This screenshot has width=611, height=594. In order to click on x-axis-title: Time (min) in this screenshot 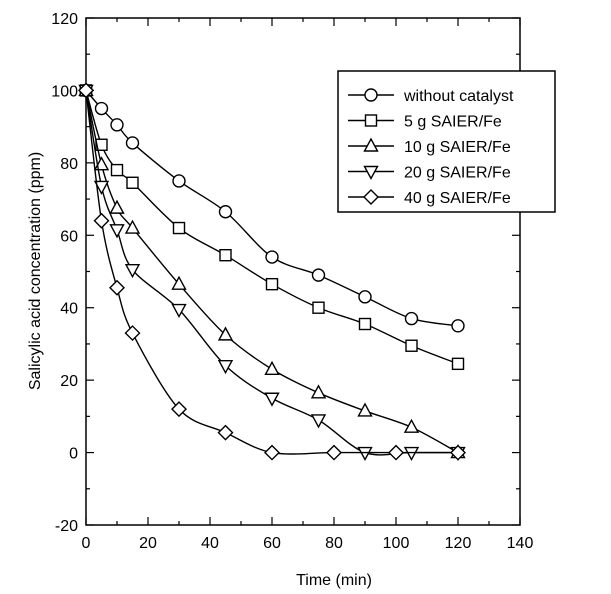, I will do `click(334, 580)`.